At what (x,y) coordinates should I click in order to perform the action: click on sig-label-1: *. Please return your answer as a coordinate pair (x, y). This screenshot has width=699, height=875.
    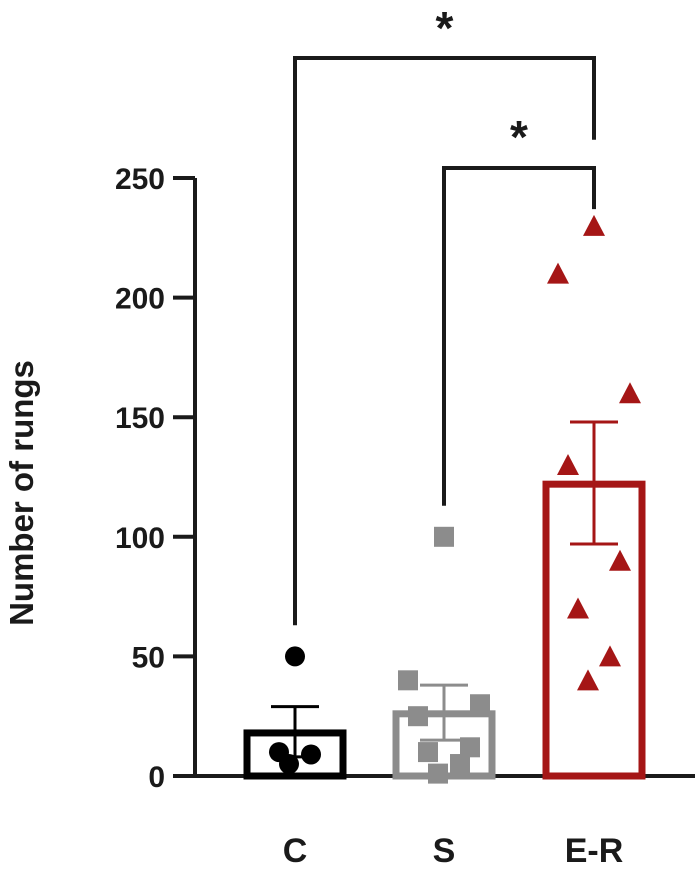
    Looking at the image, I should click on (445, 28).